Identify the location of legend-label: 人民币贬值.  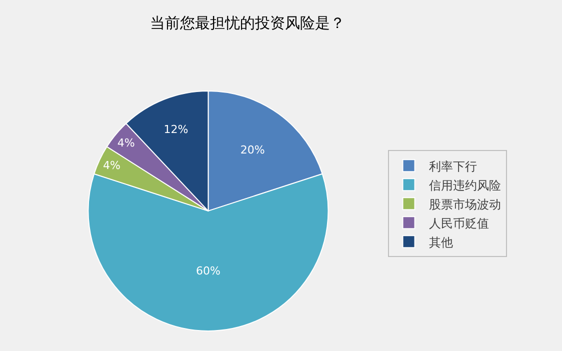
(458, 223).